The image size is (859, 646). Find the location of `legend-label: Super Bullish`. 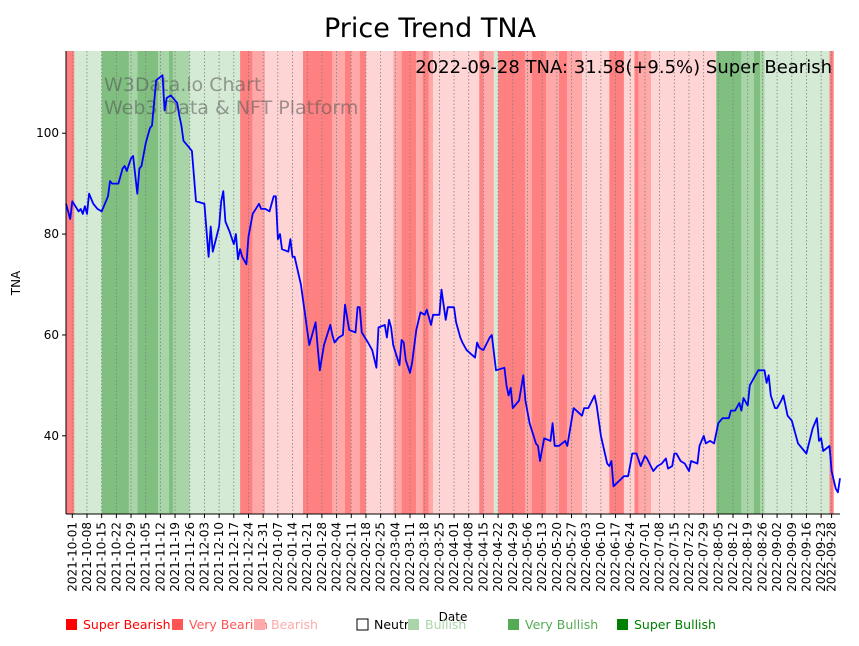

legend-label: Super Bullish is located at coordinates (675, 624).